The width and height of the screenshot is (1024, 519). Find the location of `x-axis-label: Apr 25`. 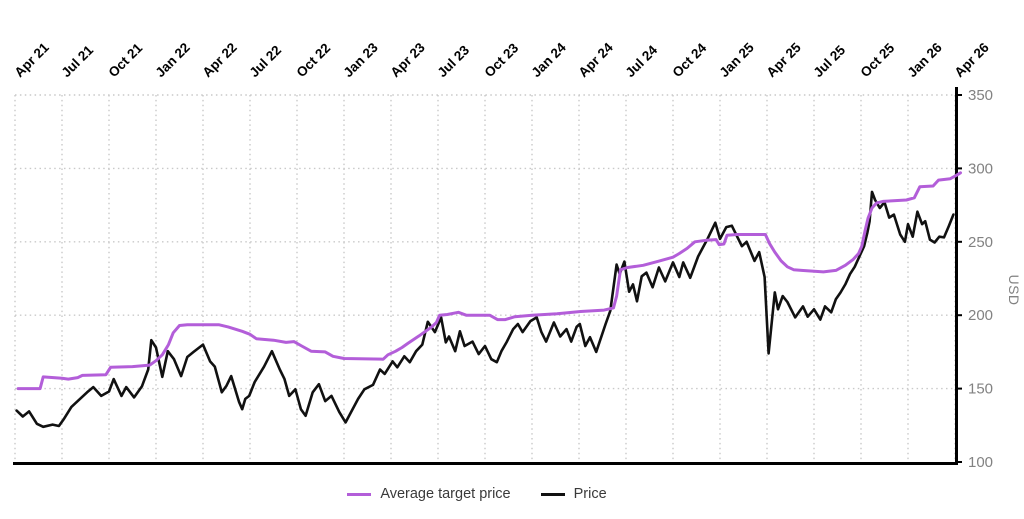

x-axis-label: Apr 25 is located at coordinates (784, 59).